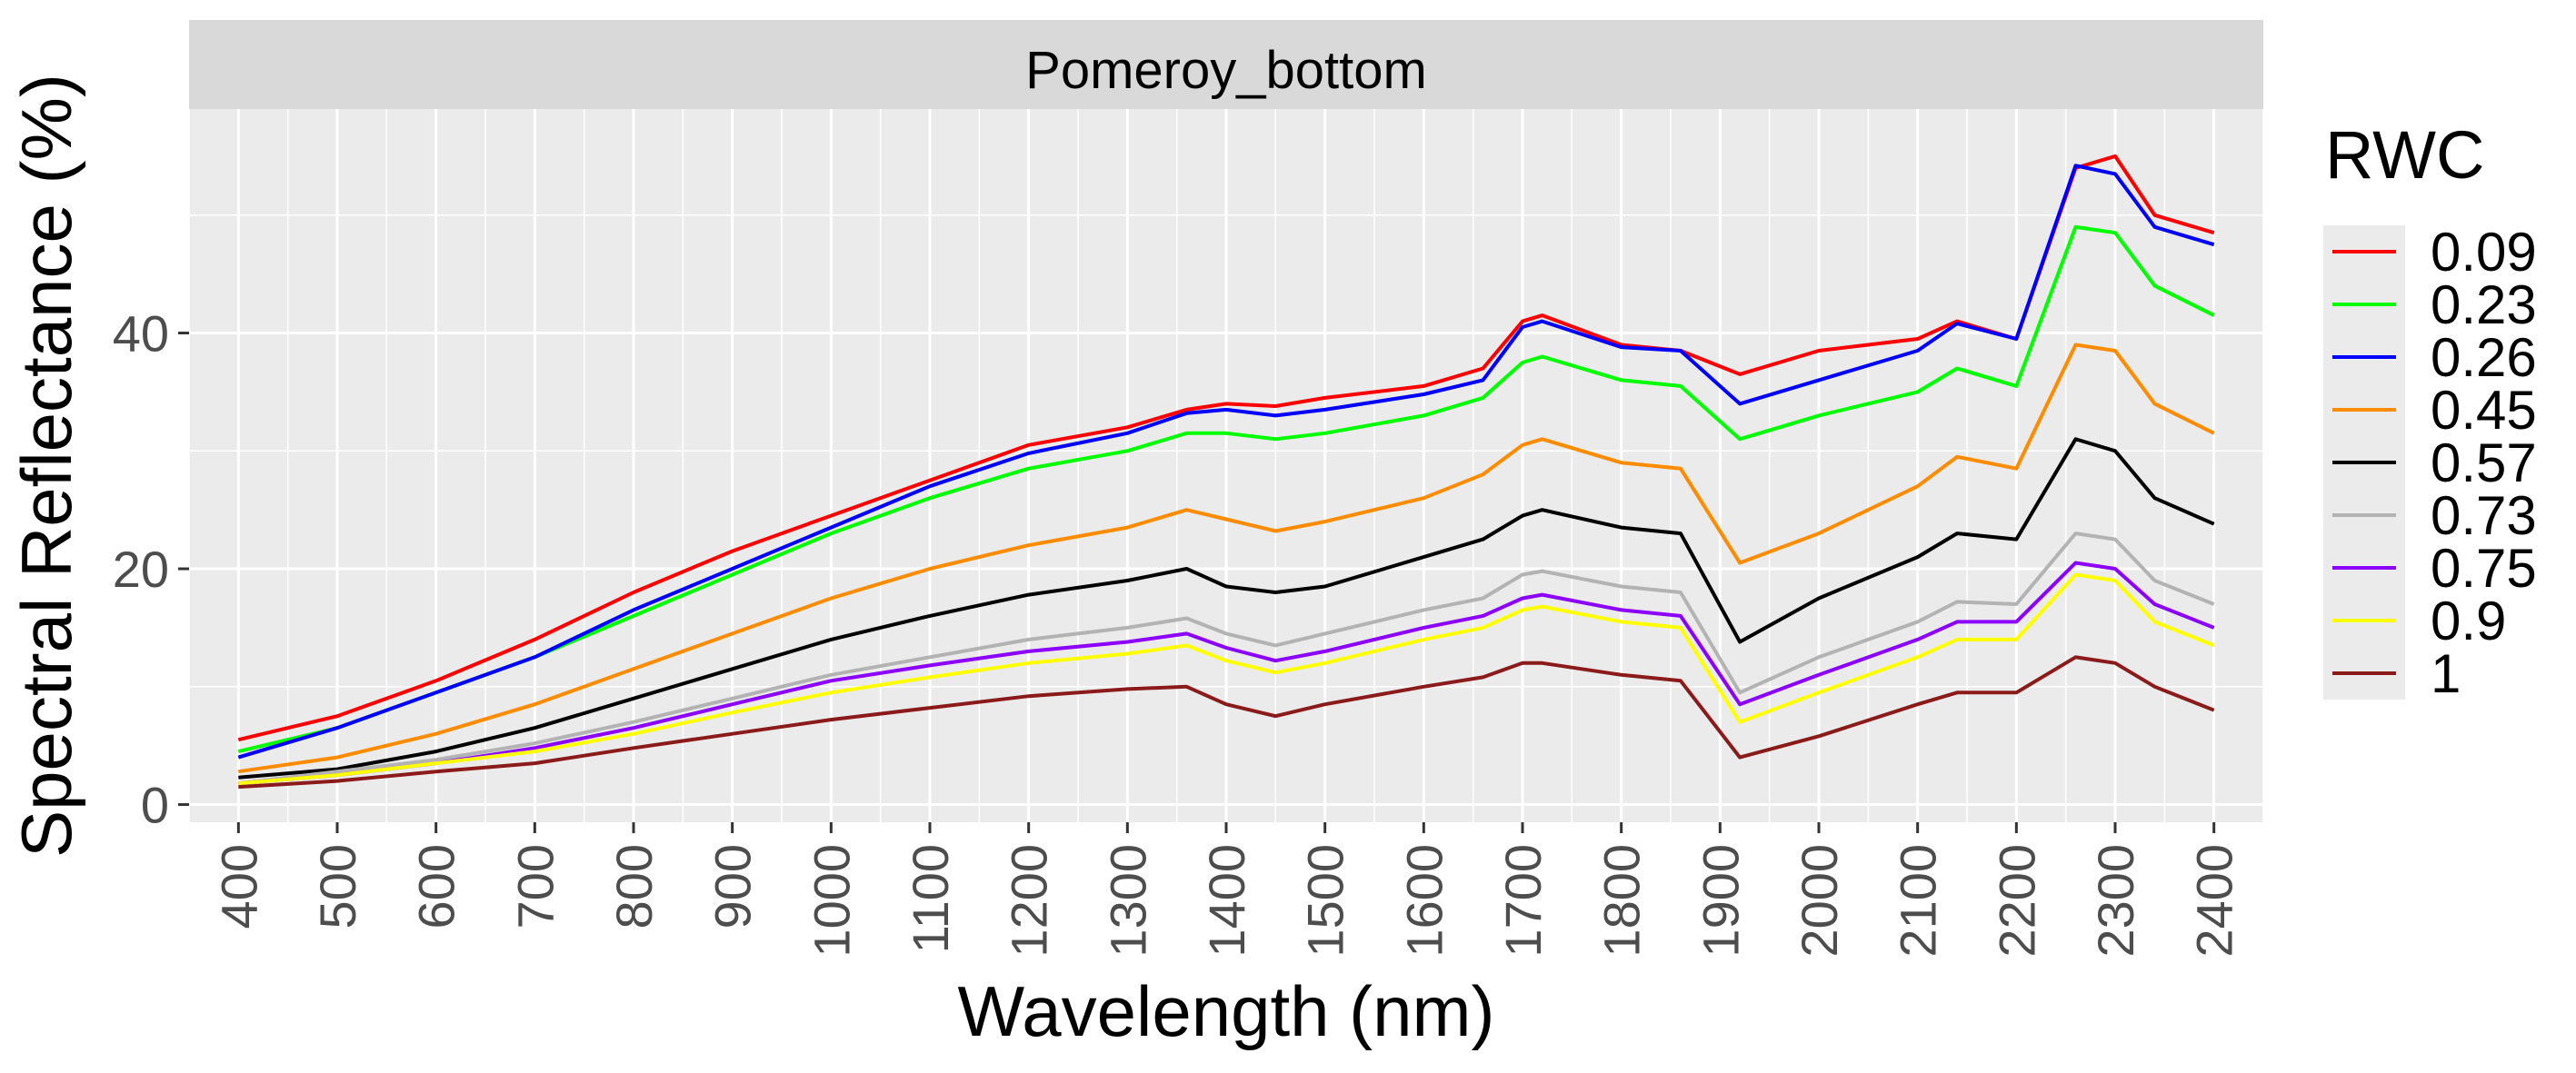 The image size is (2576, 1073). What do you see at coordinates (733, 887) in the screenshot?
I see `x-tick-label: 900` at bounding box center [733, 887].